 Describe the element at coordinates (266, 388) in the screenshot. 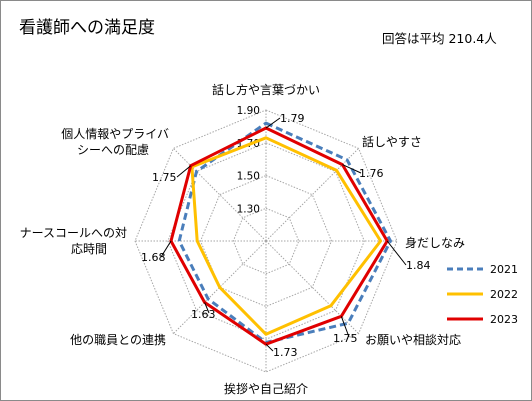

I see `category-label: 挨拶や自己紹介` at that location.